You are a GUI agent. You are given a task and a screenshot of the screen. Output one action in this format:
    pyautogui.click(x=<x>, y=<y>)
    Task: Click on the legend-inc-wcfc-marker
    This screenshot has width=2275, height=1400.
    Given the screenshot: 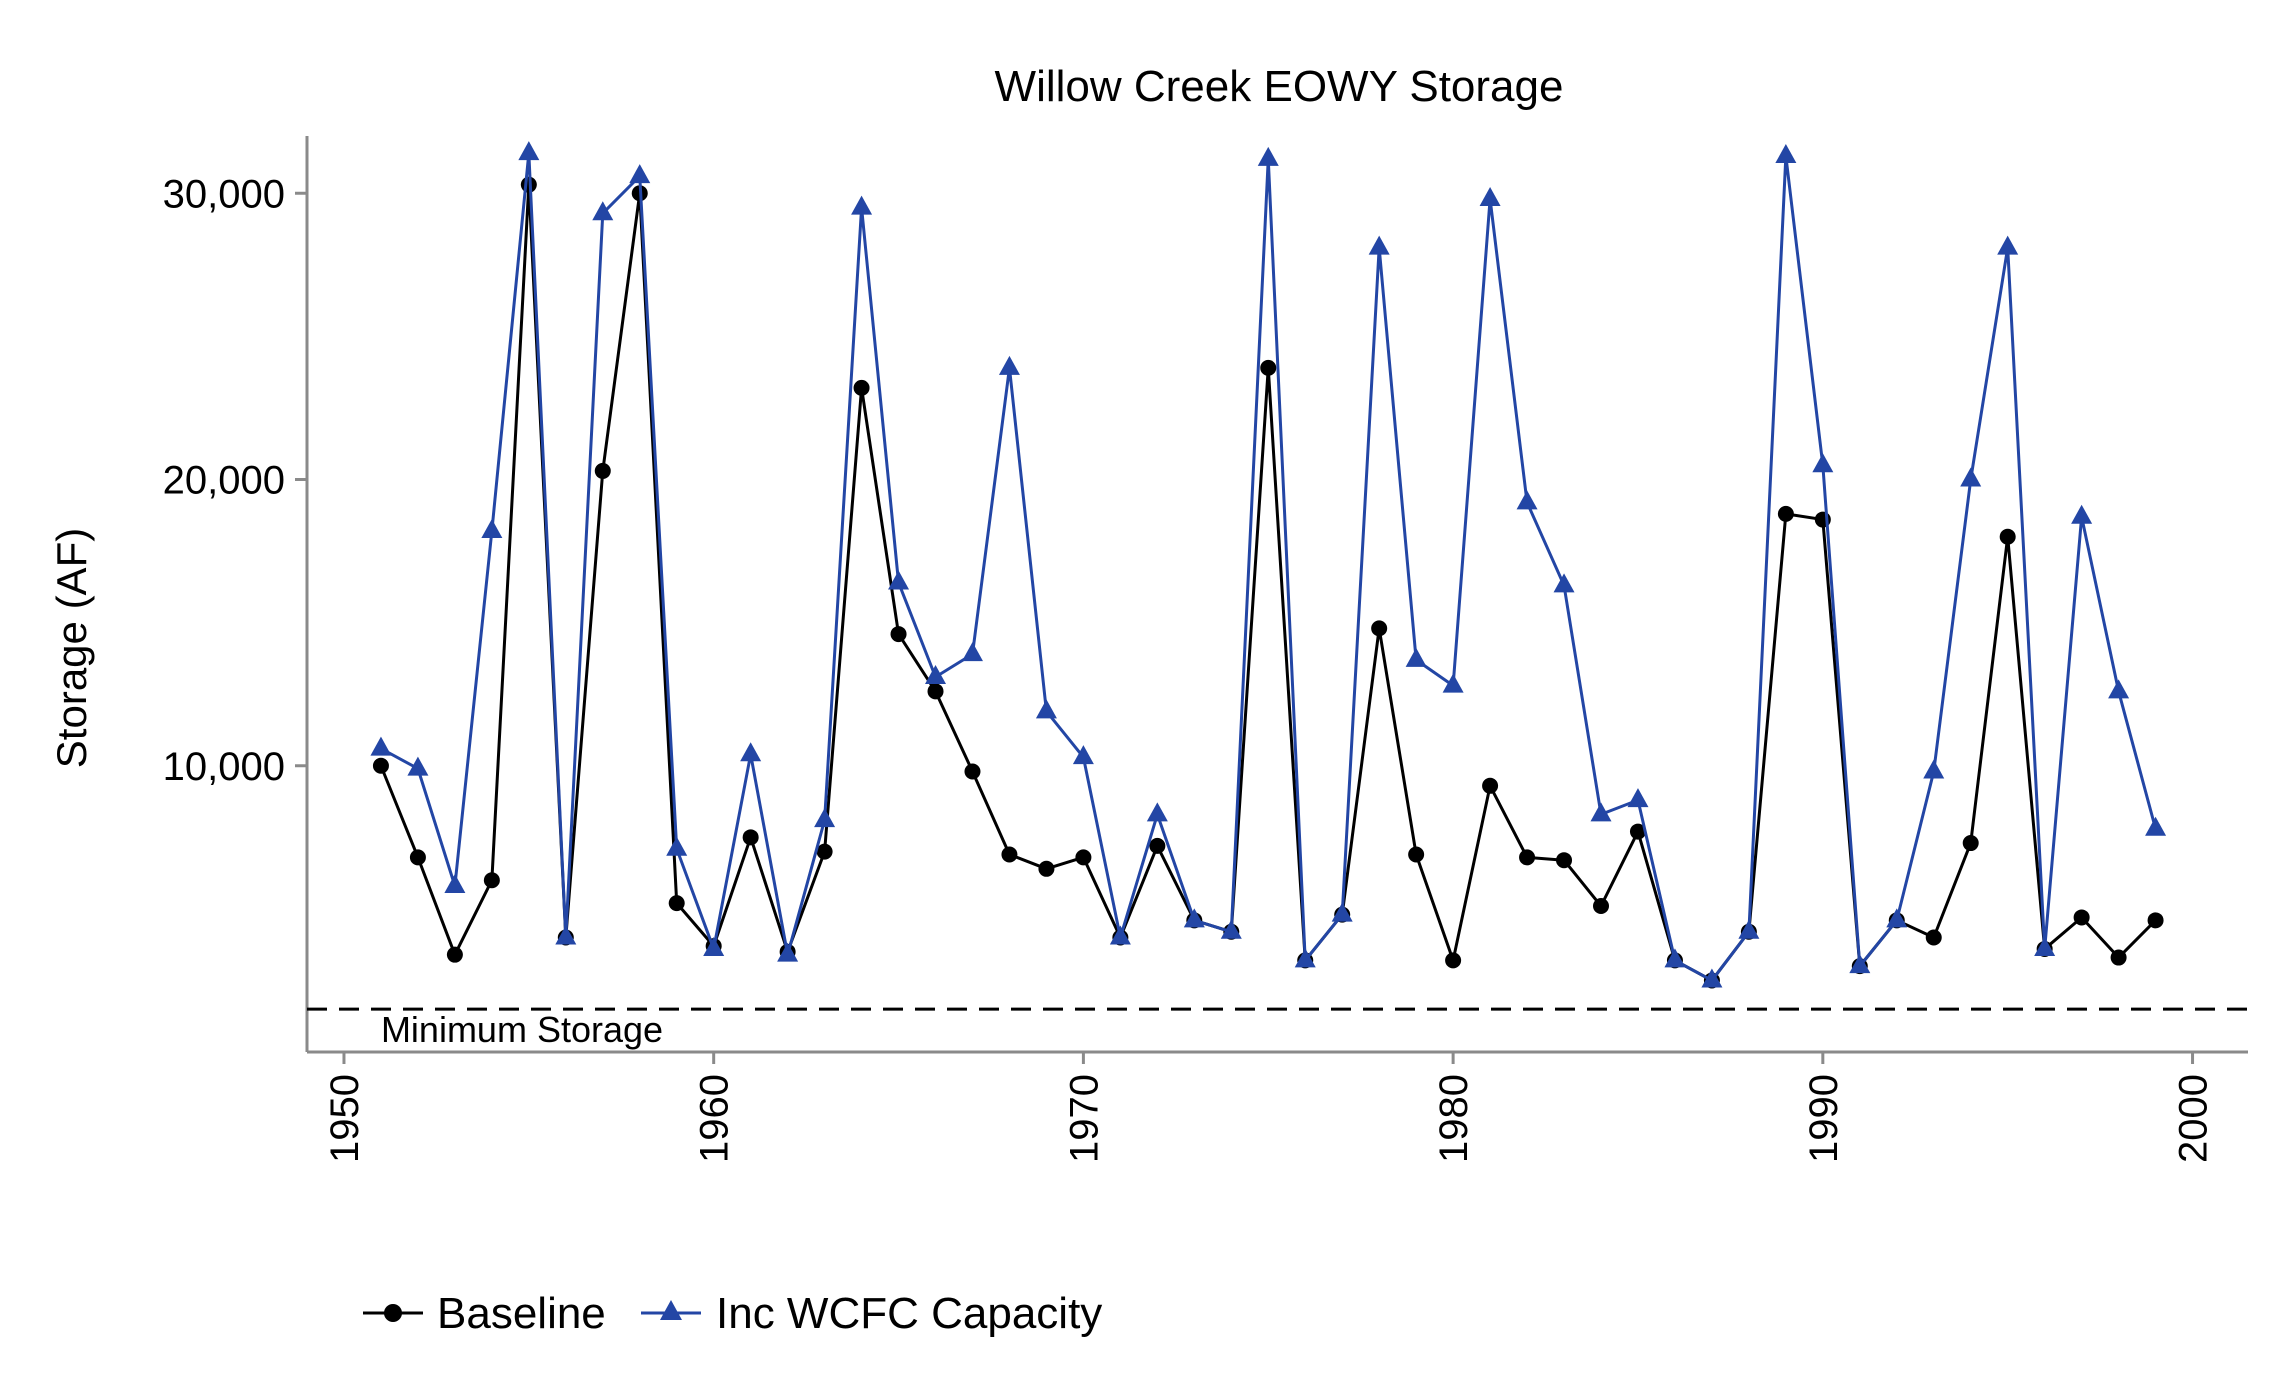 What is the action you would take?
    pyautogui.click(x=671, y=1310)
    